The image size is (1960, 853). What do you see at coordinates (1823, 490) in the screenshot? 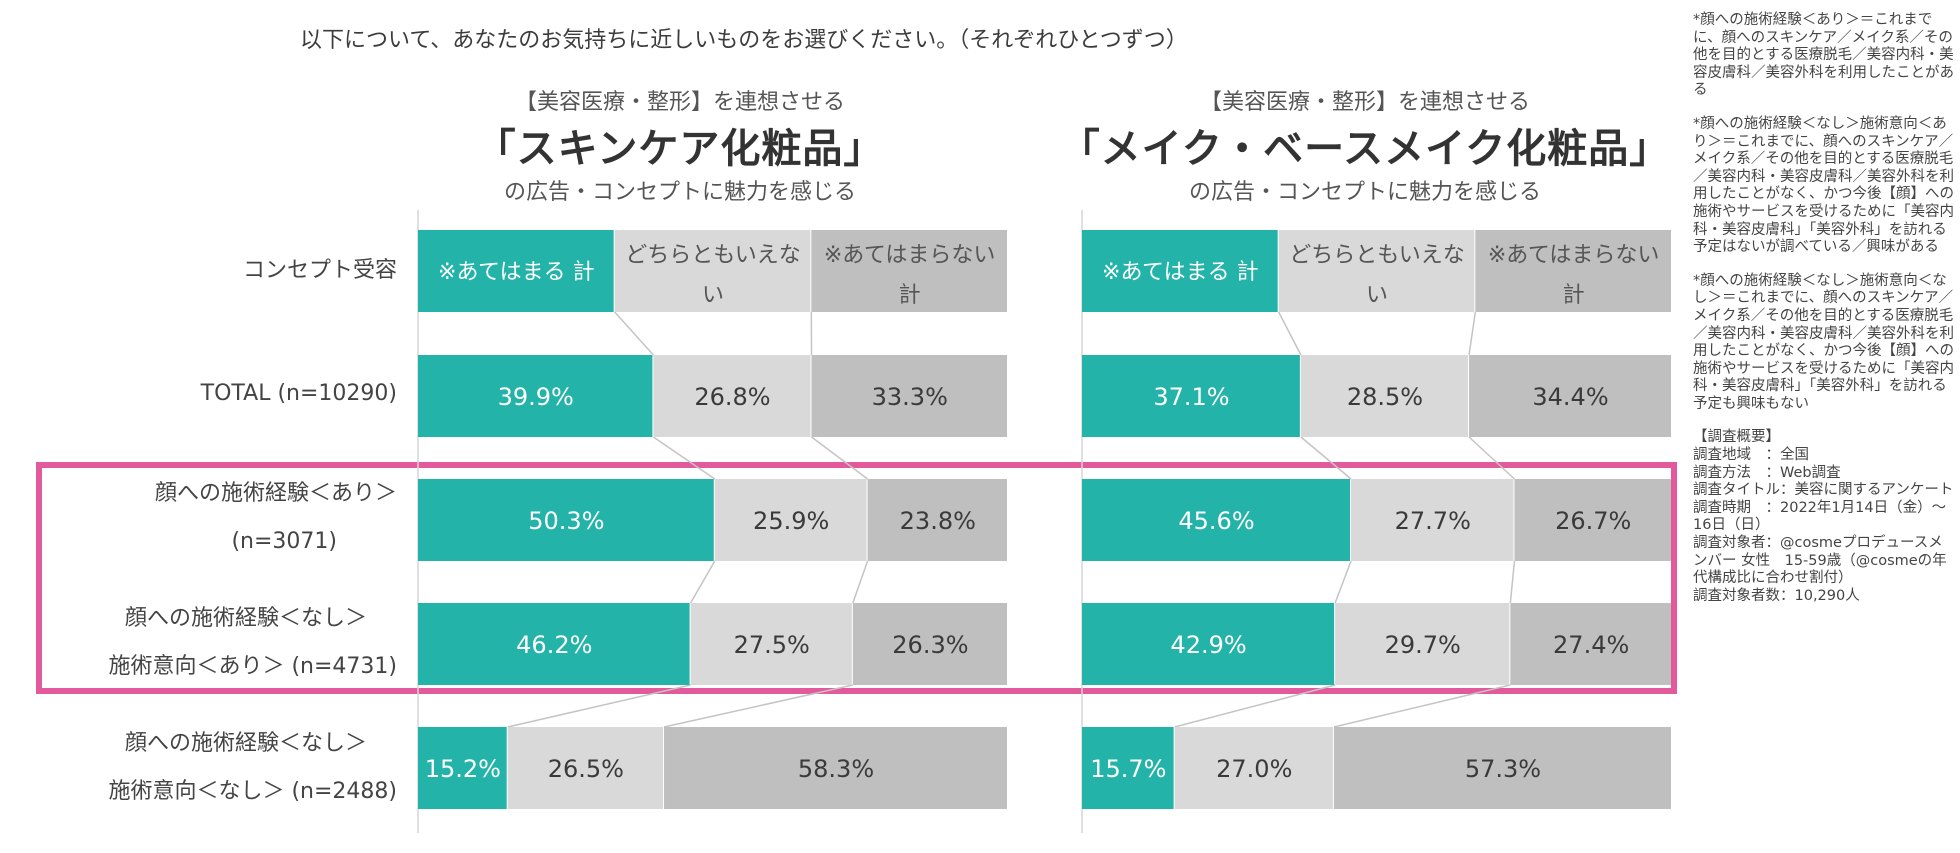
I see `survey-line: 調査タイトル：美容に関するアンケート` at bounding box center [1823, 490].